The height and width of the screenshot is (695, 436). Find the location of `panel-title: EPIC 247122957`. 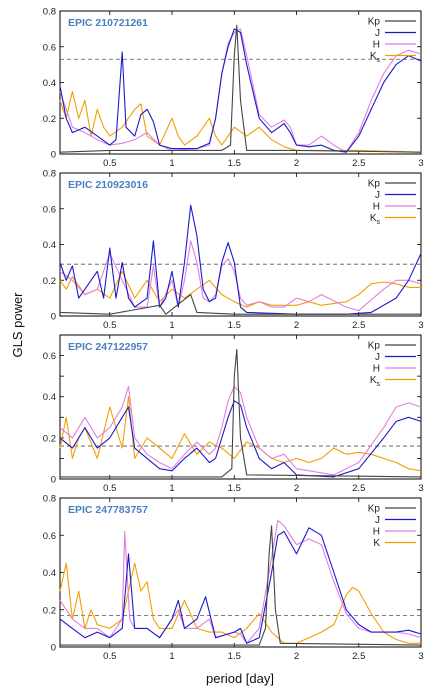

panel-title: EPIC 247122957 is located at coordinates (108, 347).